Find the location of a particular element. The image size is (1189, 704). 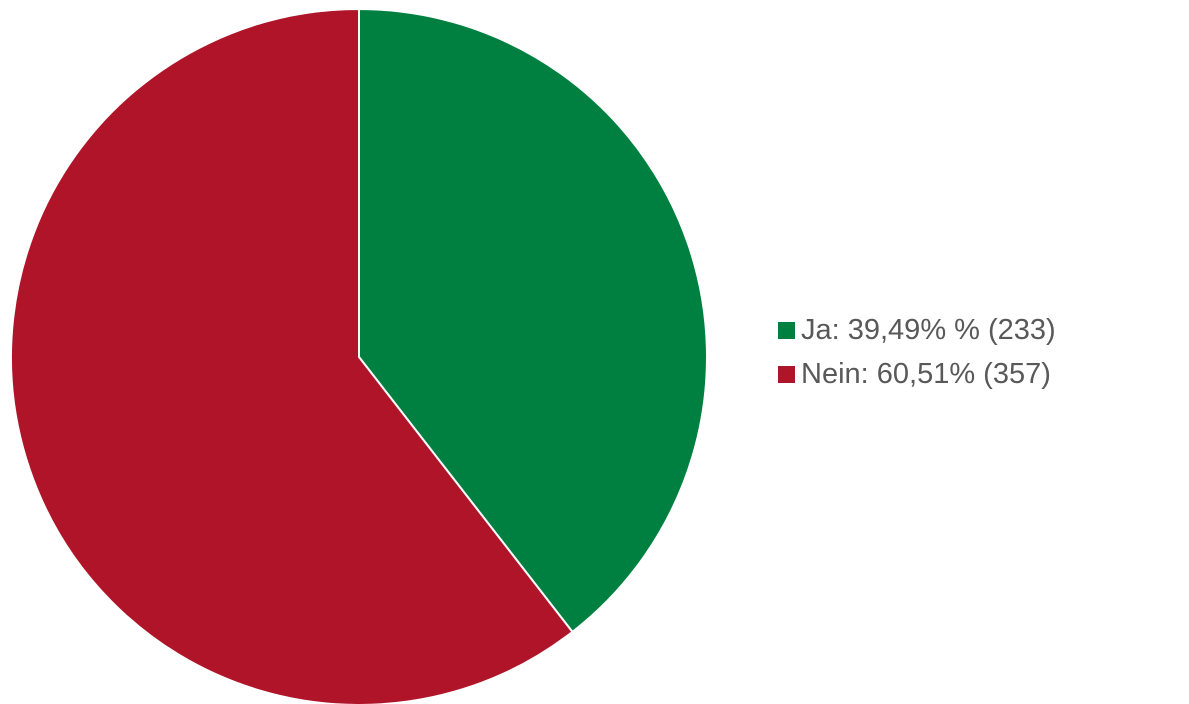

legend-swatch-ja is located at coordinates (786, 330).